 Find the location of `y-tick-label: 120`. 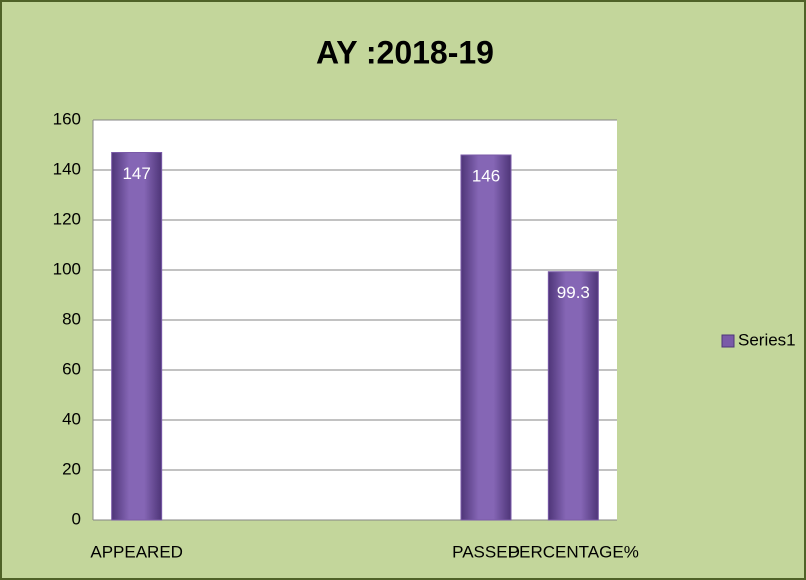

y-tick-label: 120 is located at coordinates (67, 218).